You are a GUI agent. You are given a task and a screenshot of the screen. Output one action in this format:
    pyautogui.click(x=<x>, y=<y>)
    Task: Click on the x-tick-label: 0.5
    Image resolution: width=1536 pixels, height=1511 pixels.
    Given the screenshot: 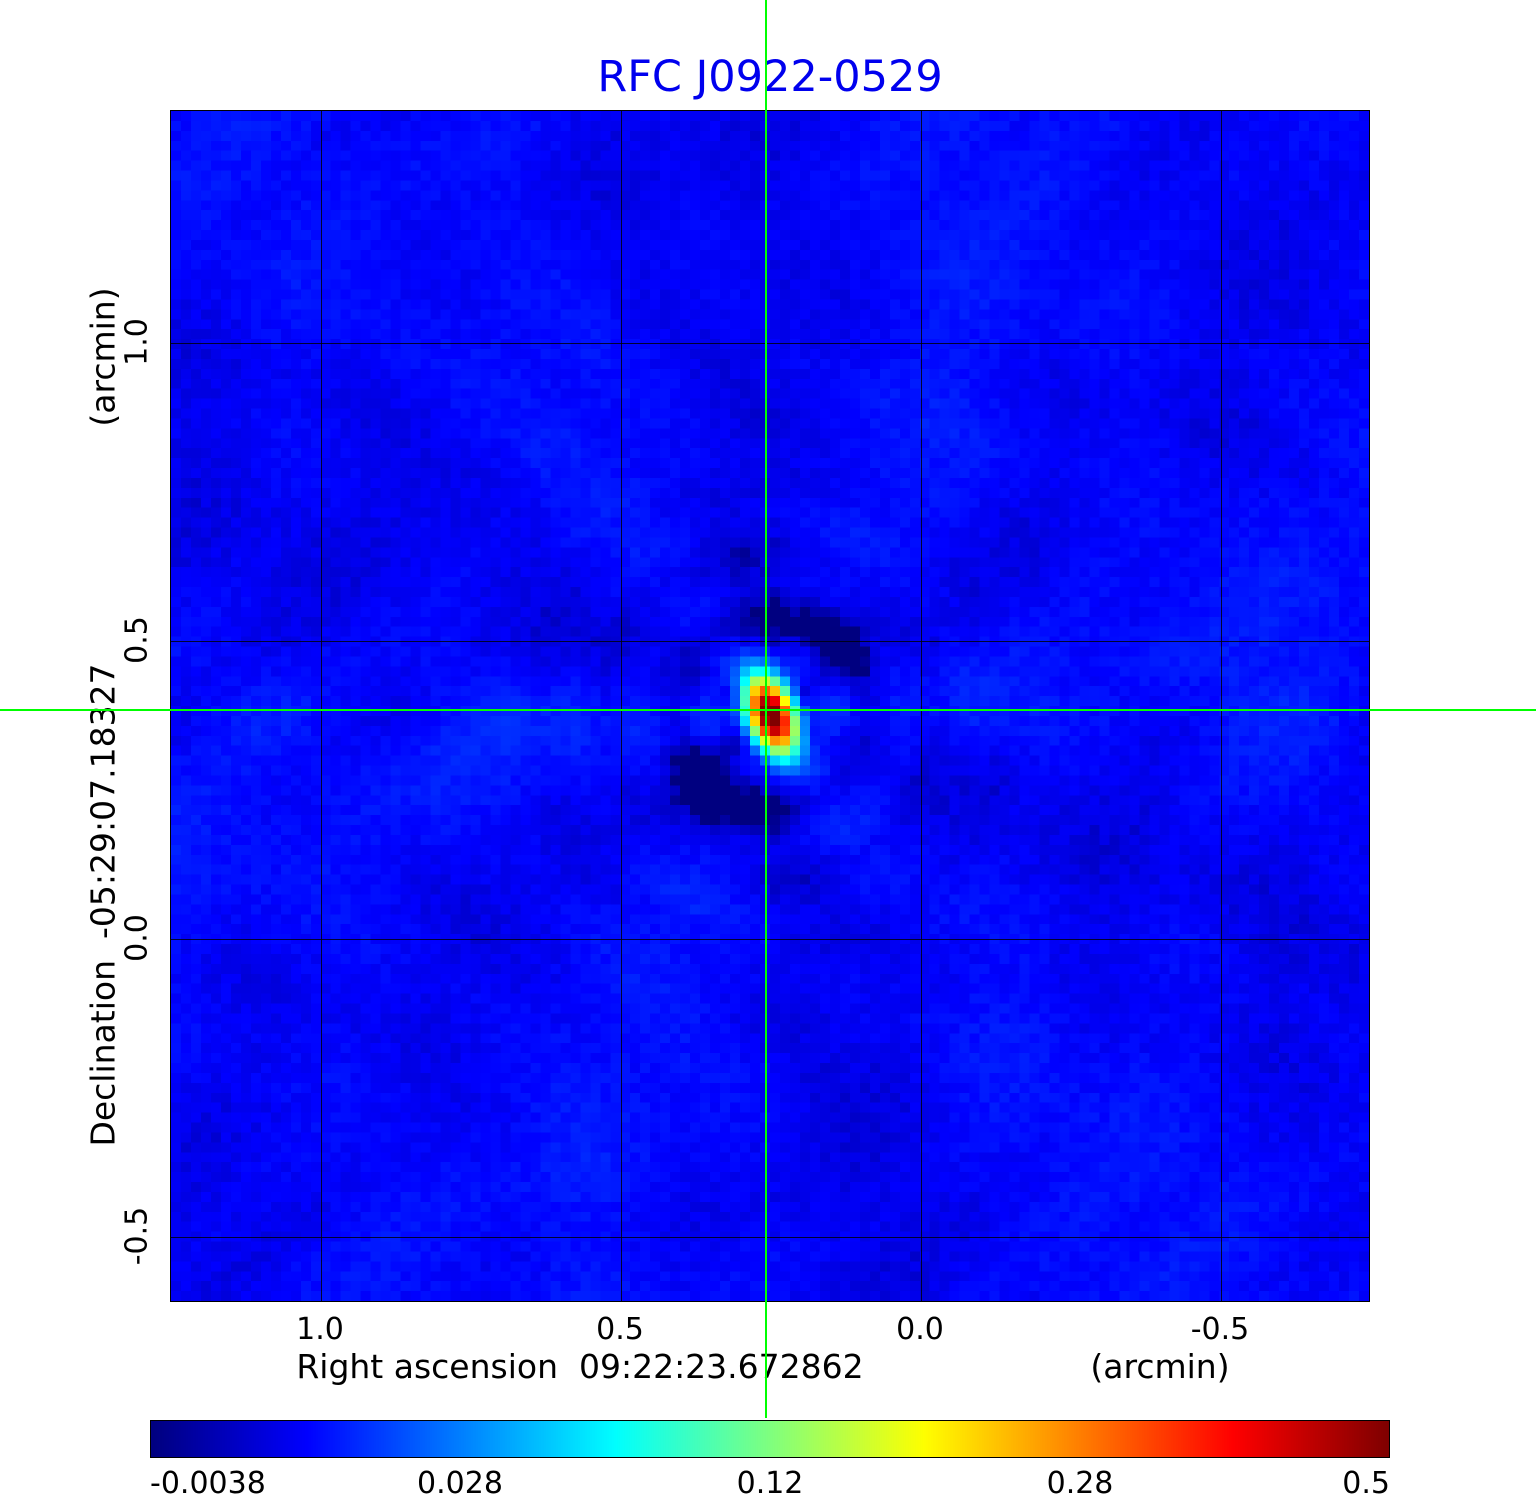 What is the action you would take?
    pyautogui.click(x=620, y=1329)
    